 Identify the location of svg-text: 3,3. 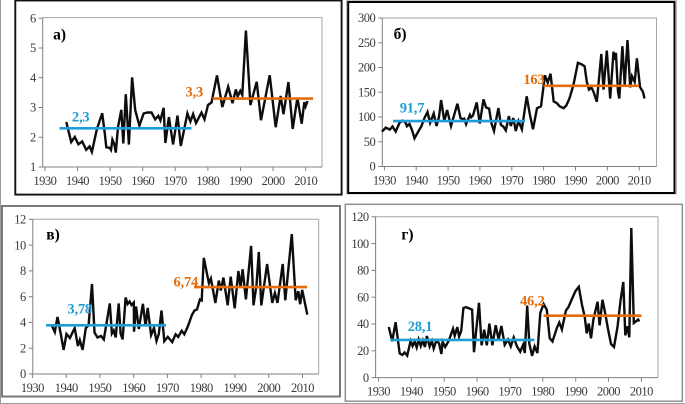
(195, 92).